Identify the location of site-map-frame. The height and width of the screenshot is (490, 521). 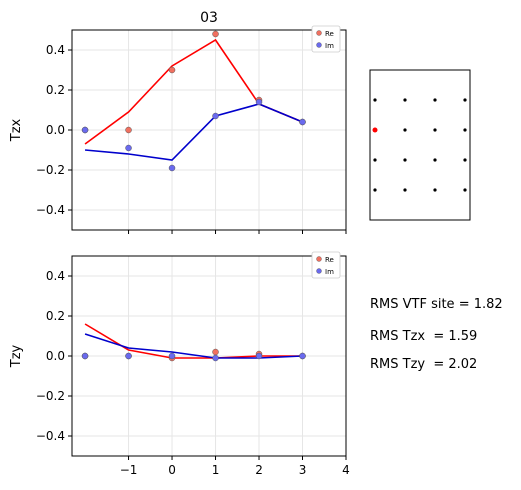
(420, 145).